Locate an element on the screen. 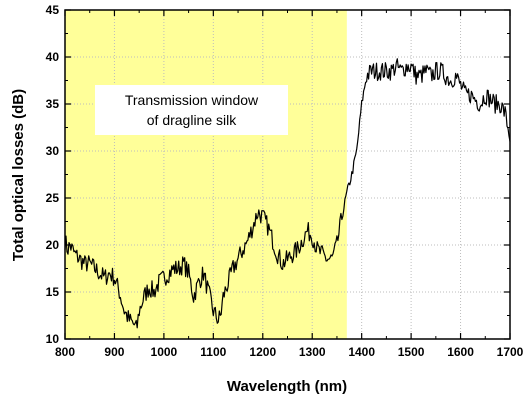  x-tick-label: 1700 is located at coordinates (510, 352).